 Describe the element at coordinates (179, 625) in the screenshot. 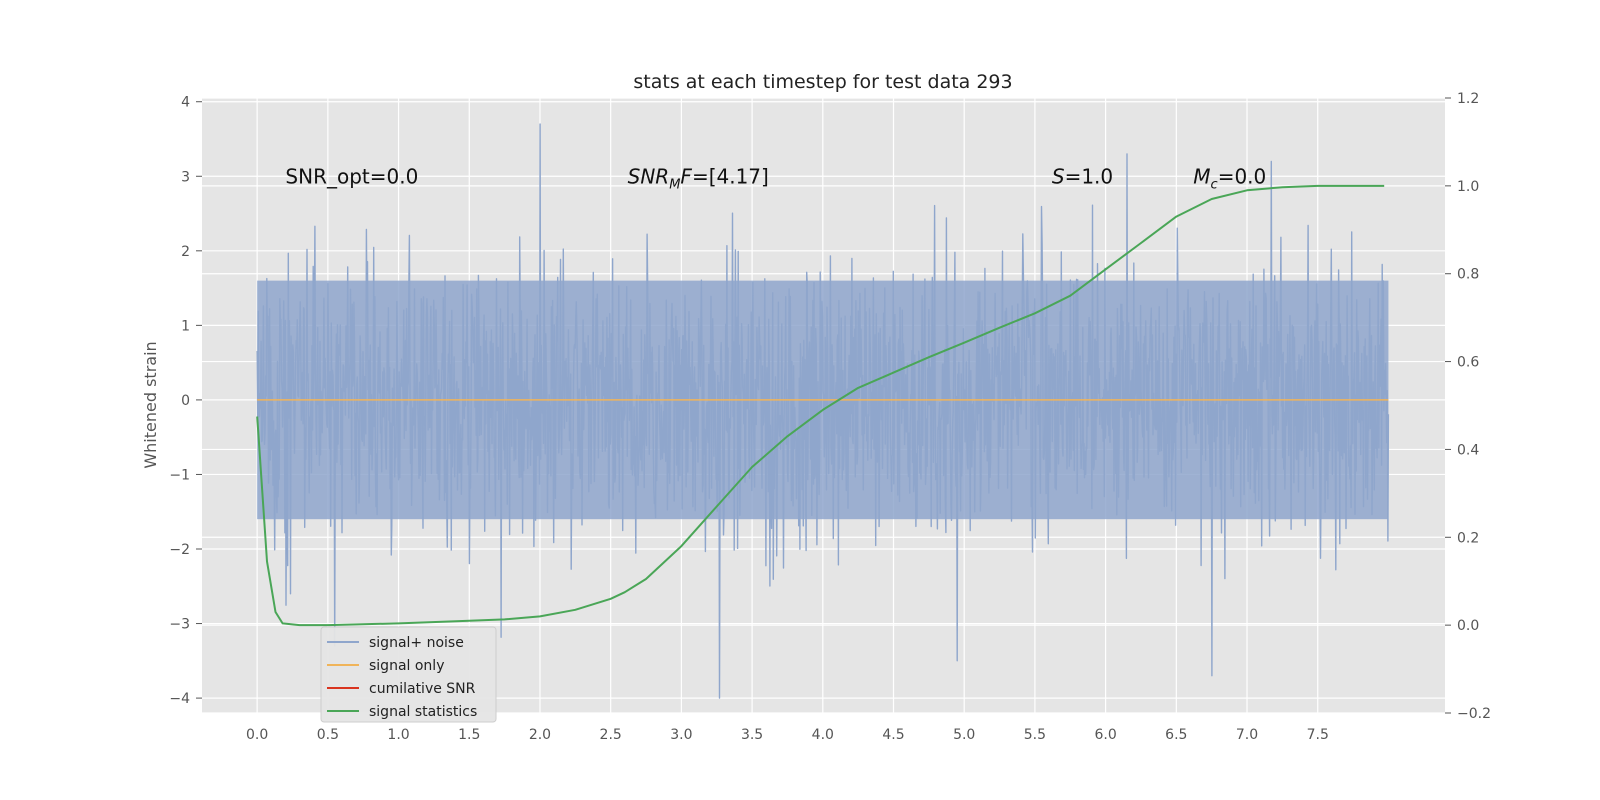

I see `y-tick-label: −3` at that location.